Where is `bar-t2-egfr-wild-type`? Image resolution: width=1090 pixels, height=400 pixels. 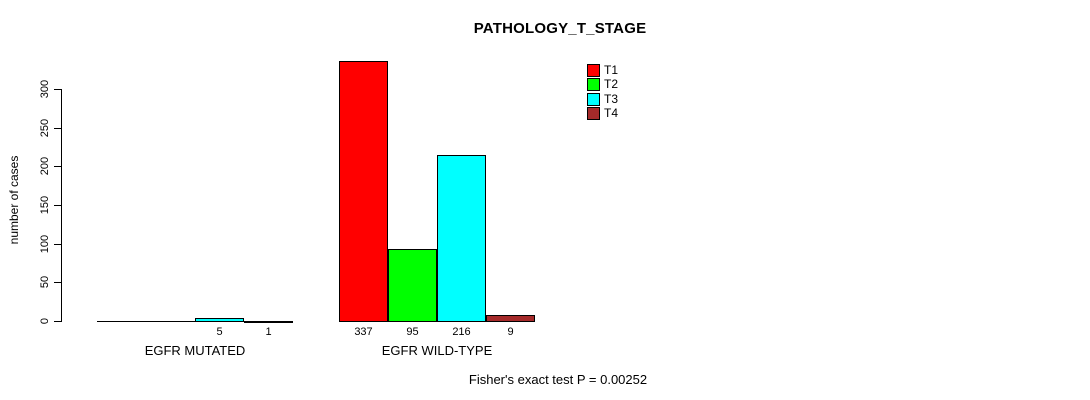 bar-t2-egfr-wild-type is located at coordinates (412, 285).